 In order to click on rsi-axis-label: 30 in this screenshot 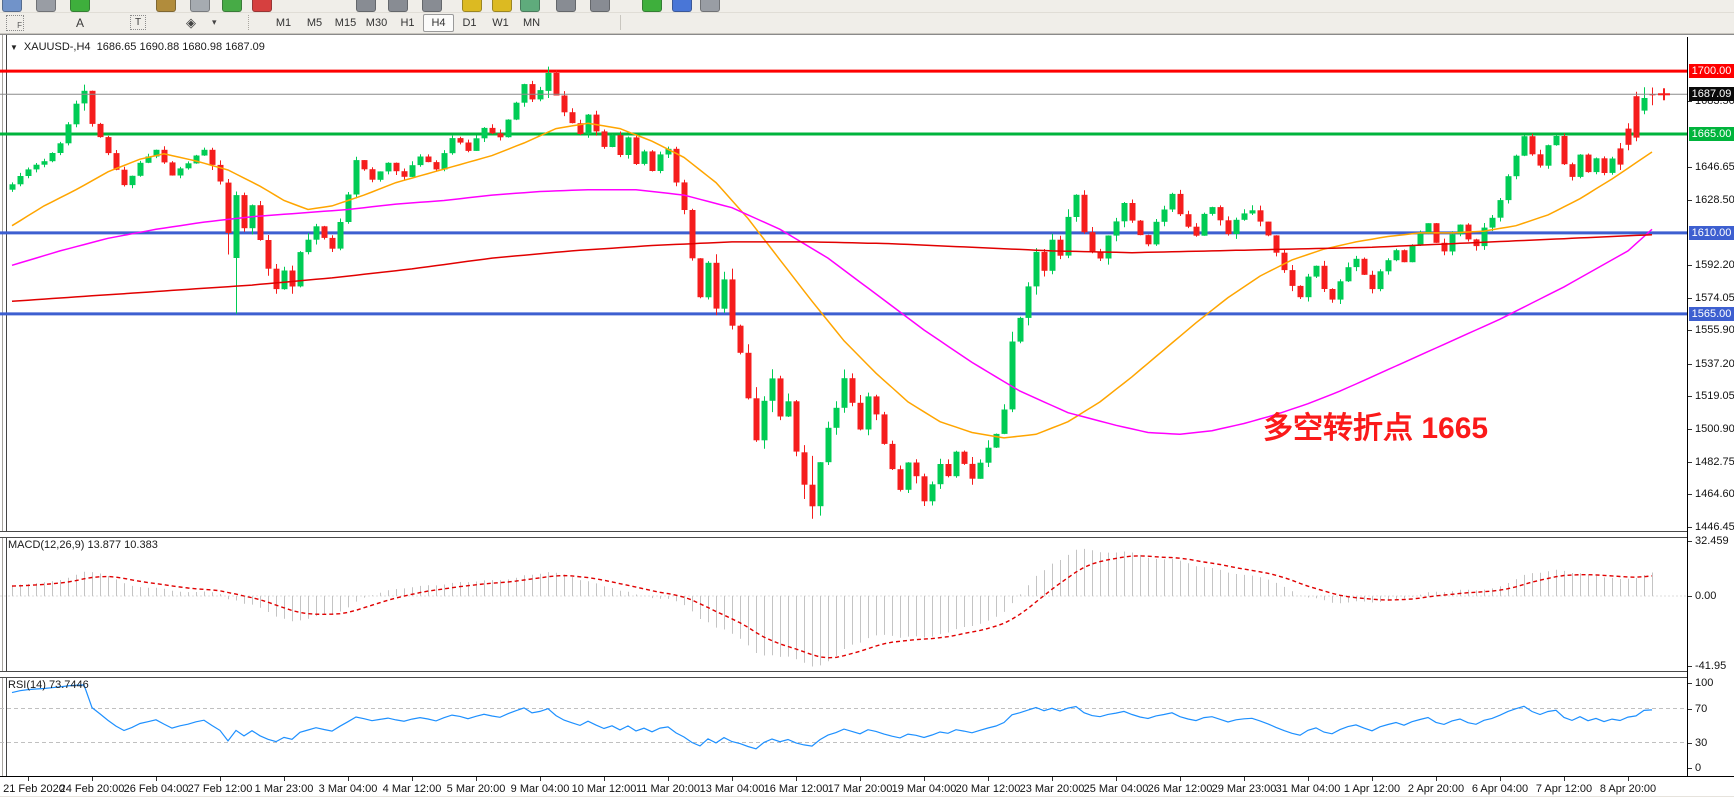, I will do `click(1701, 743)`.